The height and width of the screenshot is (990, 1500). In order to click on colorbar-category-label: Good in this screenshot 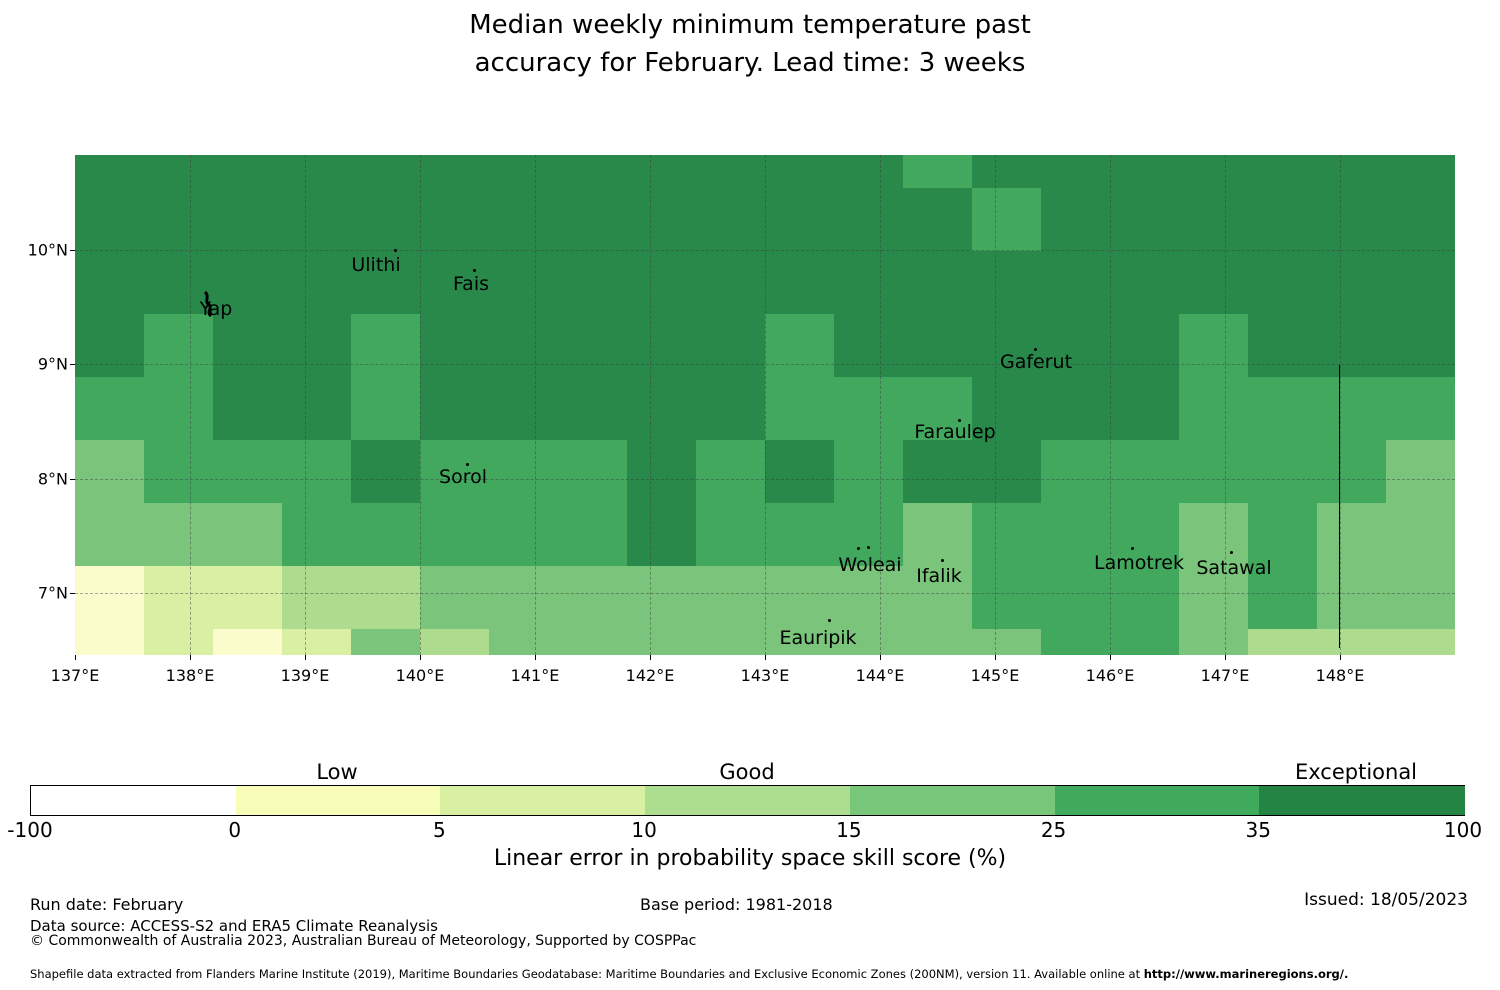, I will do `click(747, 772)`.